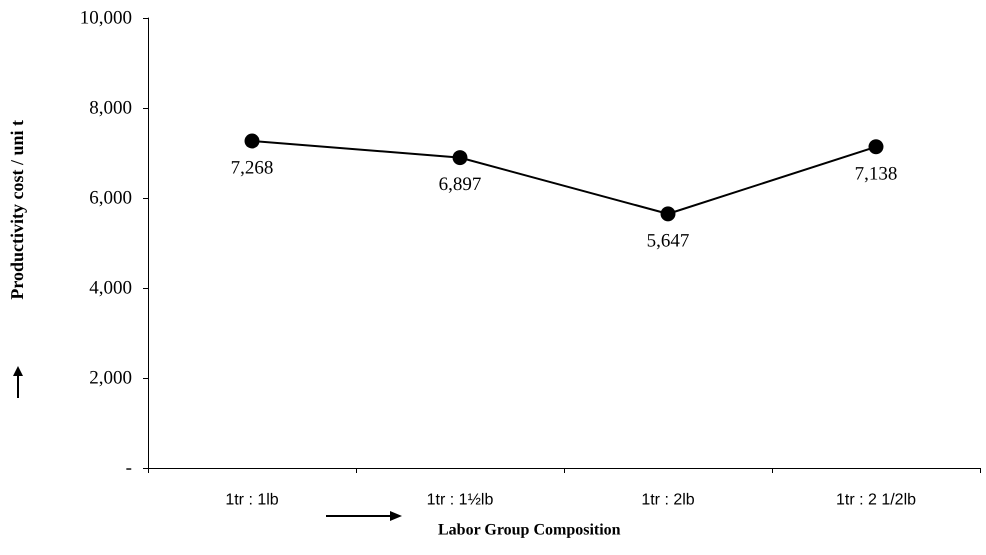 This screenshot has width=986, height=555. I want to click on x-tick-label: 1tr : 2lb, so click(668, 500).